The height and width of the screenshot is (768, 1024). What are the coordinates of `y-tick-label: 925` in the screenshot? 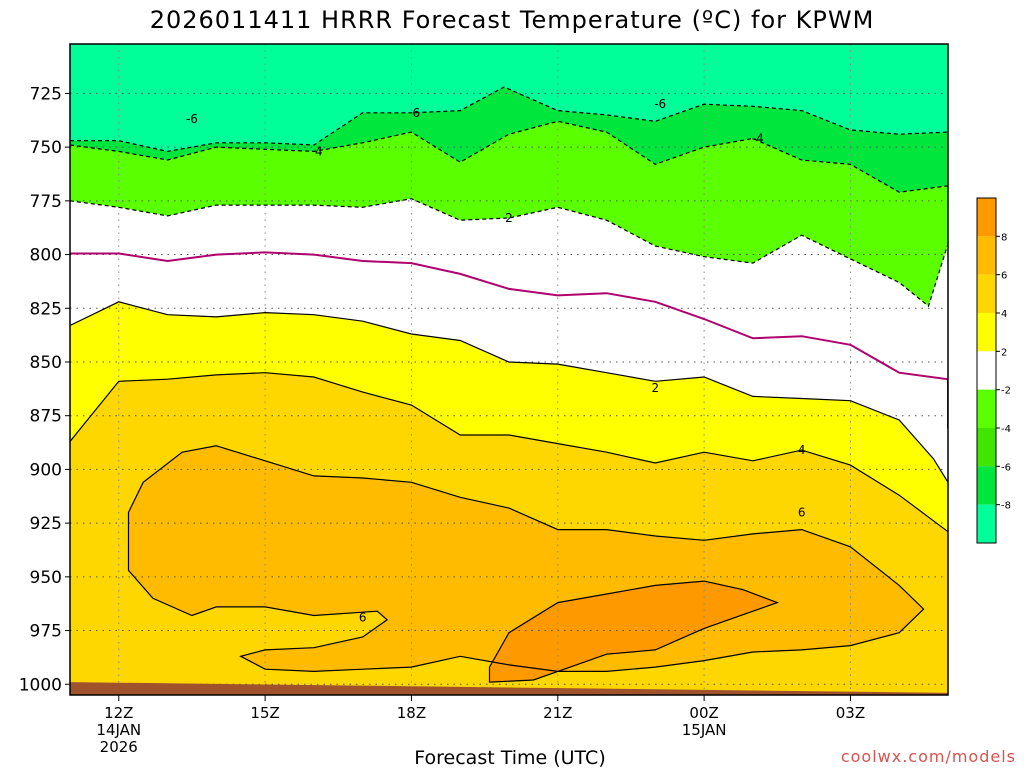 It's located at (46, 524).